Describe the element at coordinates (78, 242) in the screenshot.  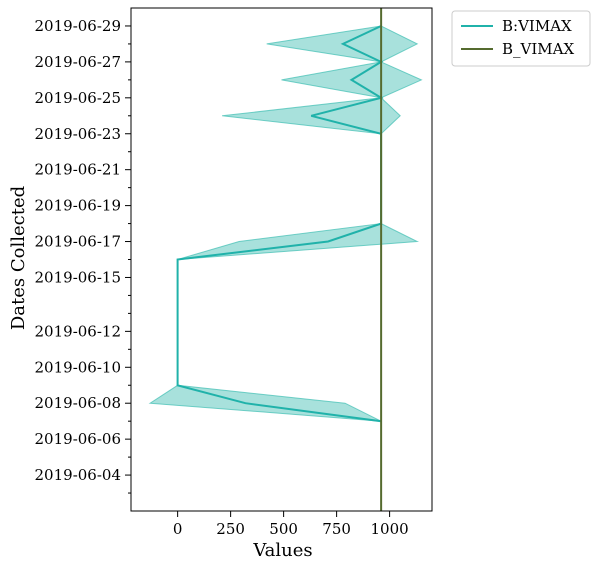
I see `y-tick-label: 2019-06-17` at that location.